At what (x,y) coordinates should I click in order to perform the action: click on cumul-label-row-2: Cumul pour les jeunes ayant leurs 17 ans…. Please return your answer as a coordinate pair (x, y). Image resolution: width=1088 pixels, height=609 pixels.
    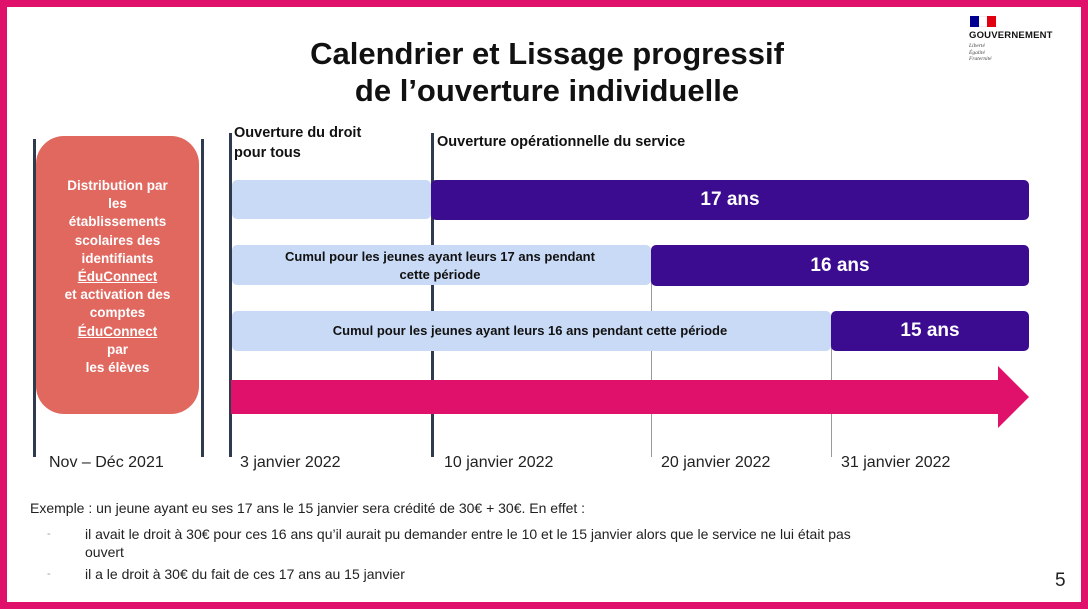
    Looking at the image, I should click on (440, 265).